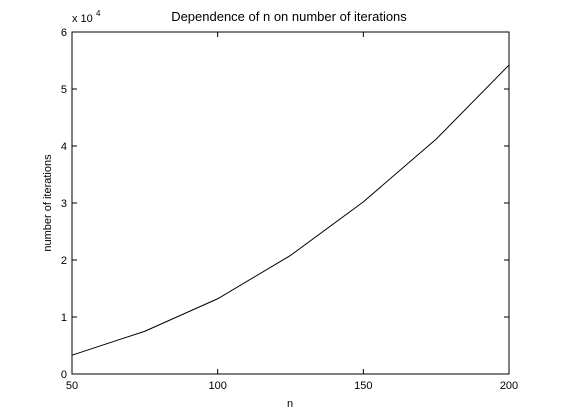  I want to click on y-axis-multiplier: x 10 4, so click(86, 17).